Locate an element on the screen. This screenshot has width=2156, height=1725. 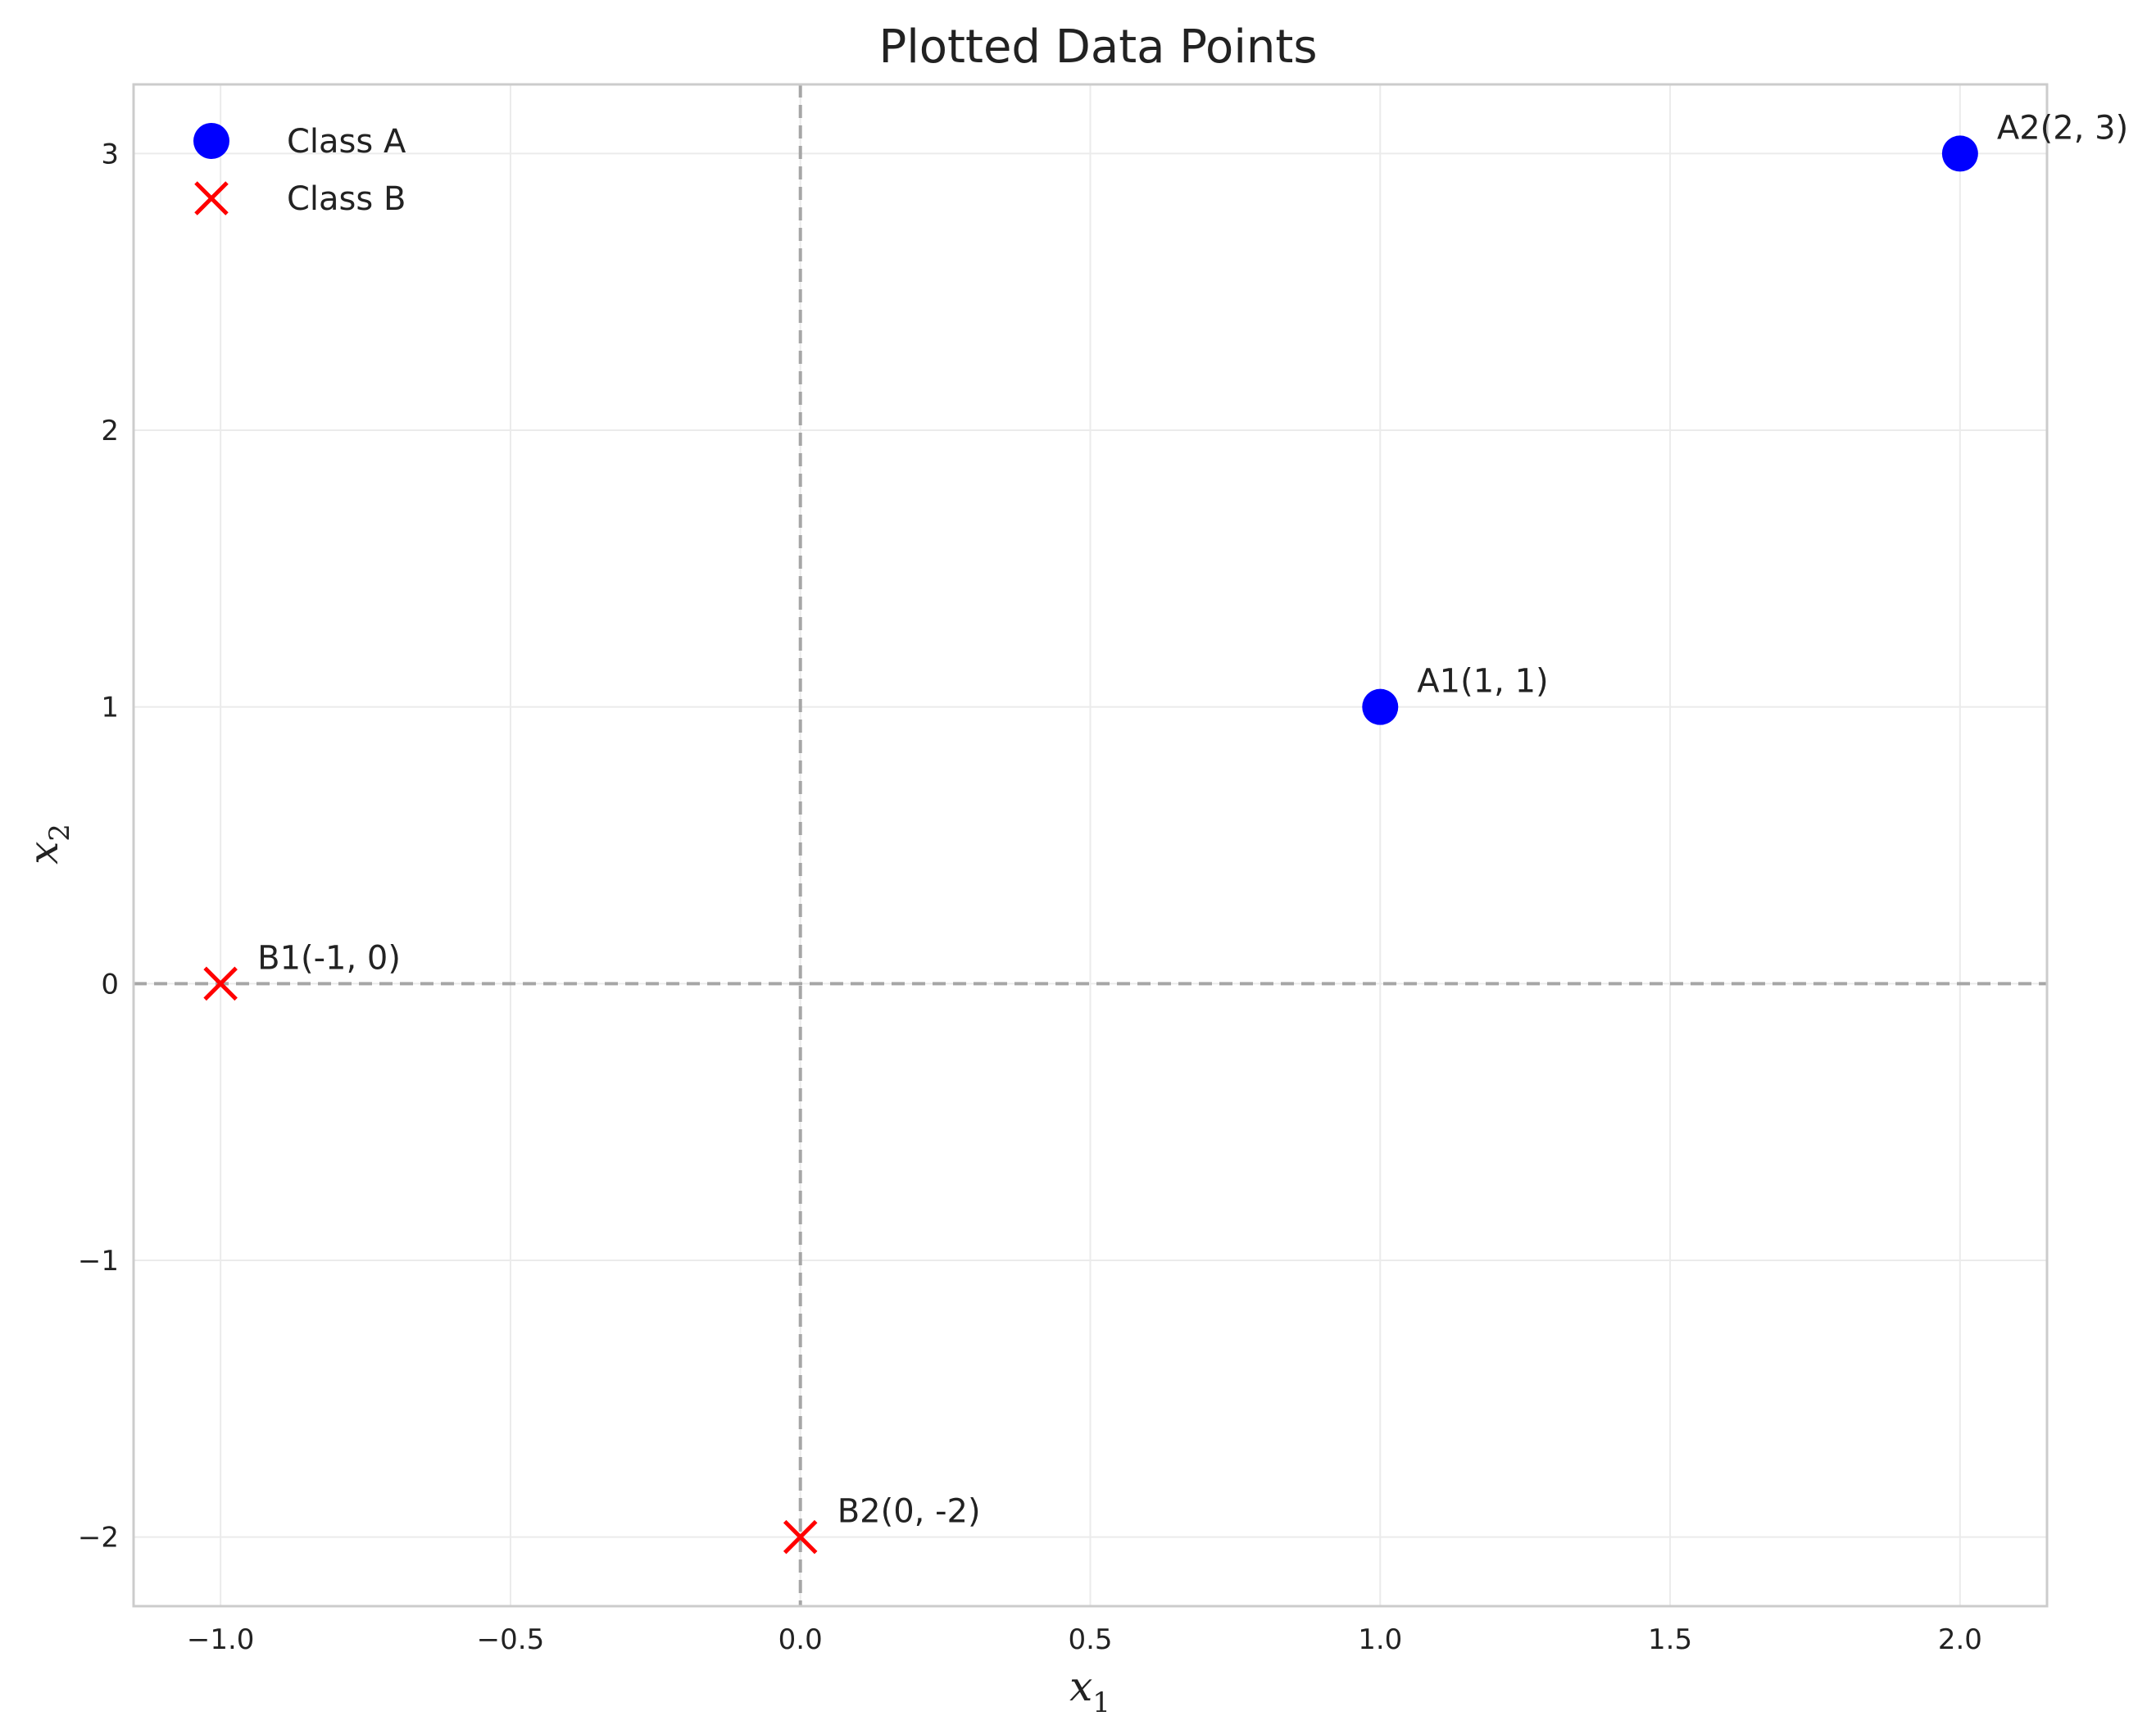
x-axis-label-main: x is located at coordinates (1080, 1686).